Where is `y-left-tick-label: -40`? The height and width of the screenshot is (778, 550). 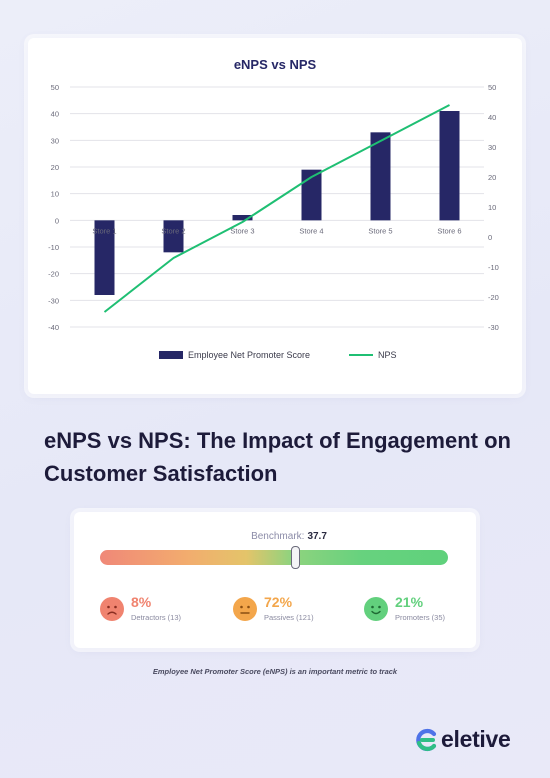 y-left-tick-label: -40 is located at coordinates (53, 327).